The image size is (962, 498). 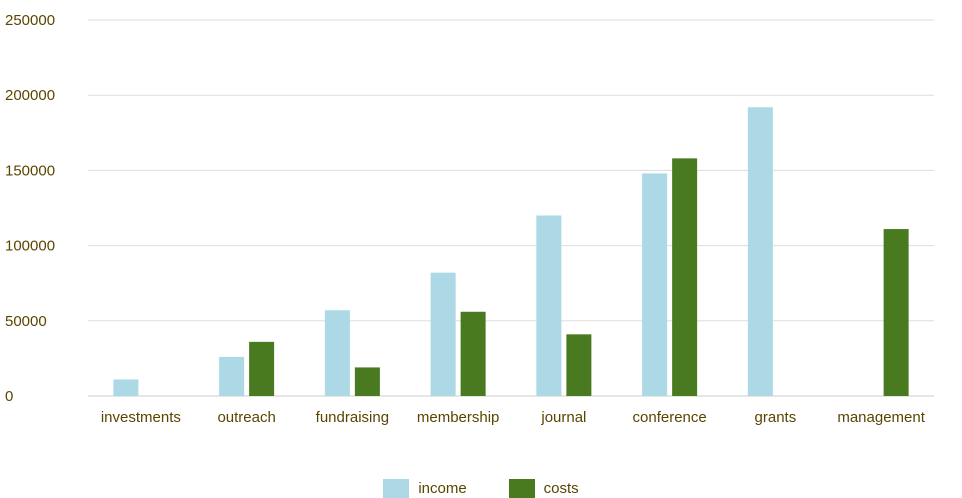 What do you see at coordinates (655, 284) in the screenshot?
I see `bar-income-conference` at bounding box center [655, 284].